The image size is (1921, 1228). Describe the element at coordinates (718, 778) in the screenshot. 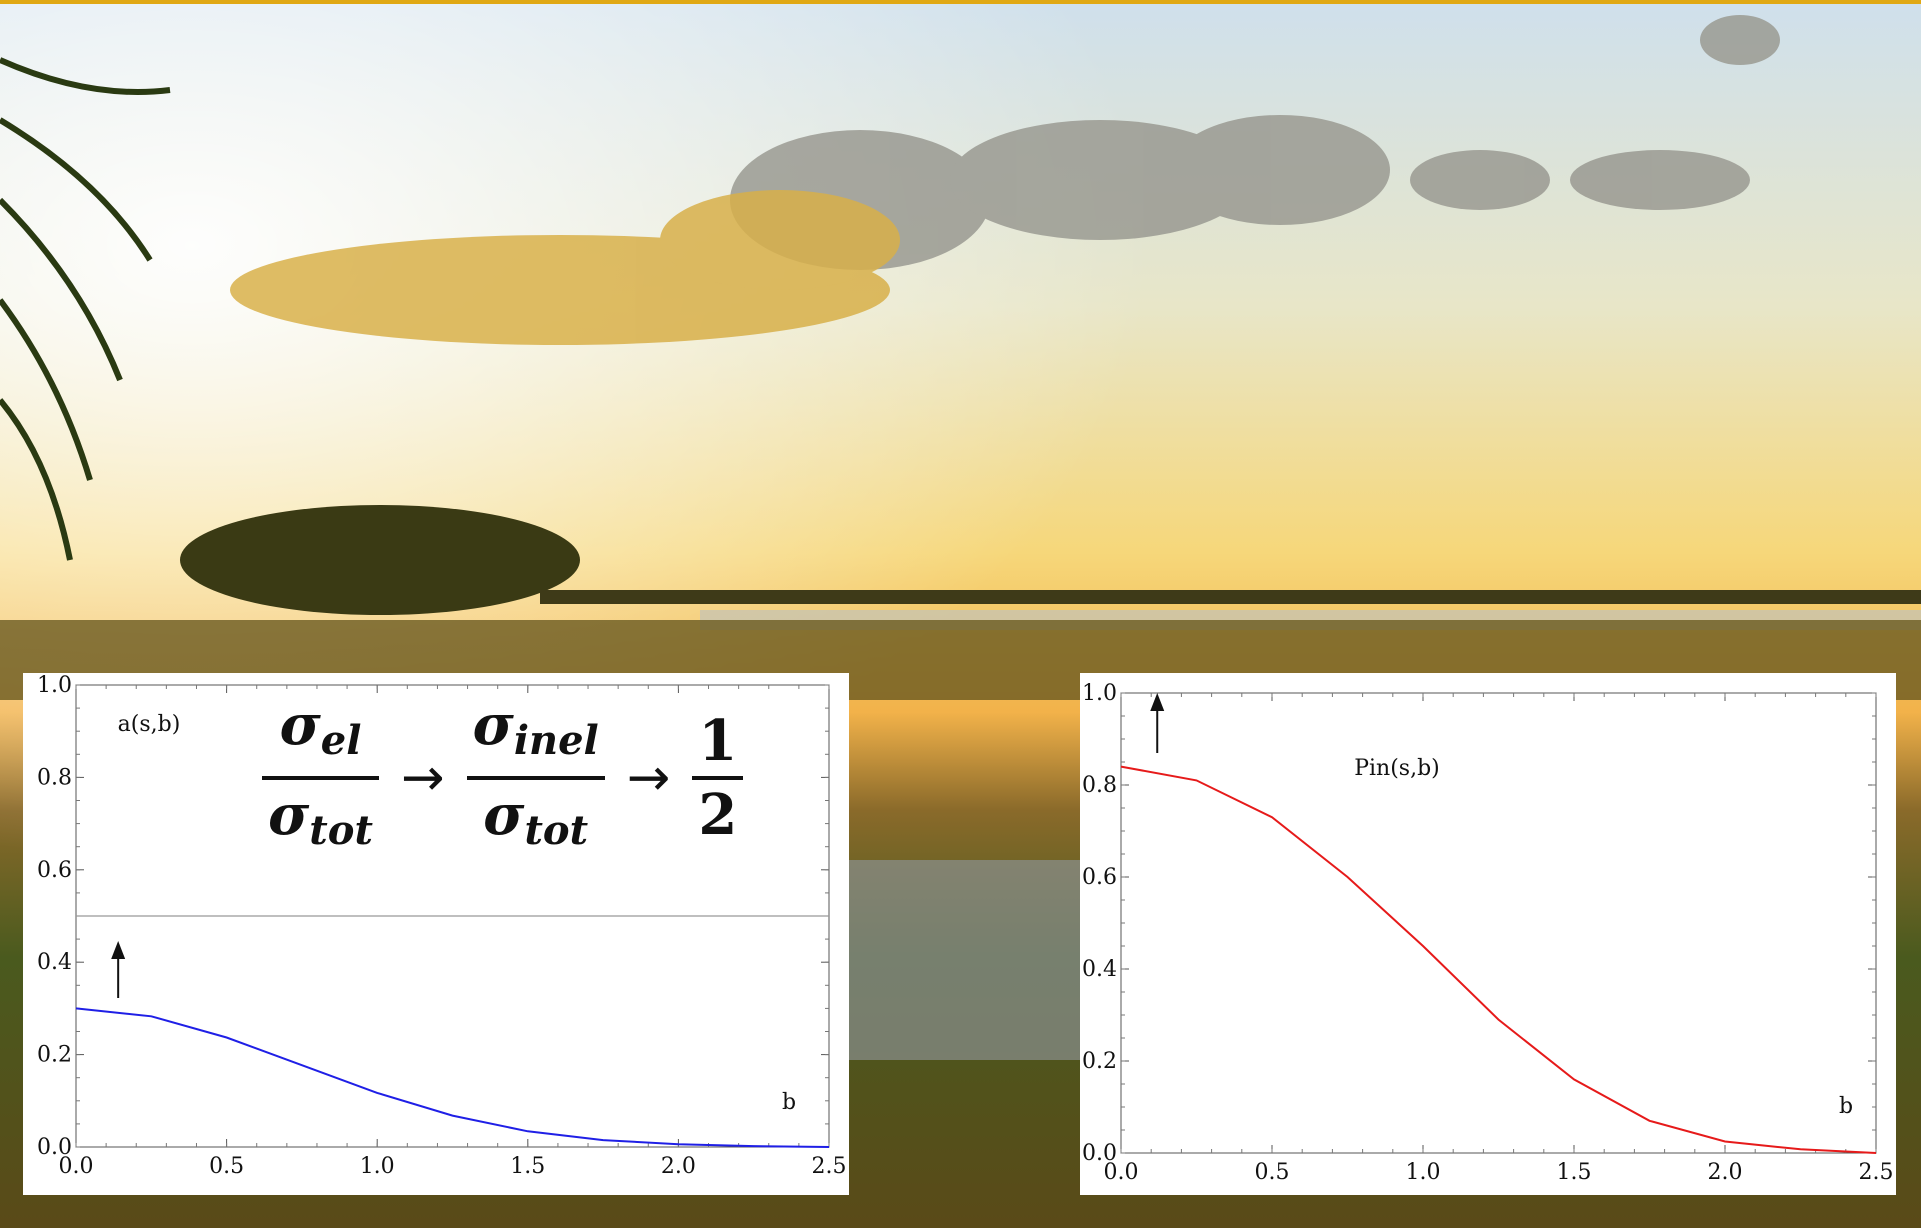

I see `one-half: 1 2` at that location.